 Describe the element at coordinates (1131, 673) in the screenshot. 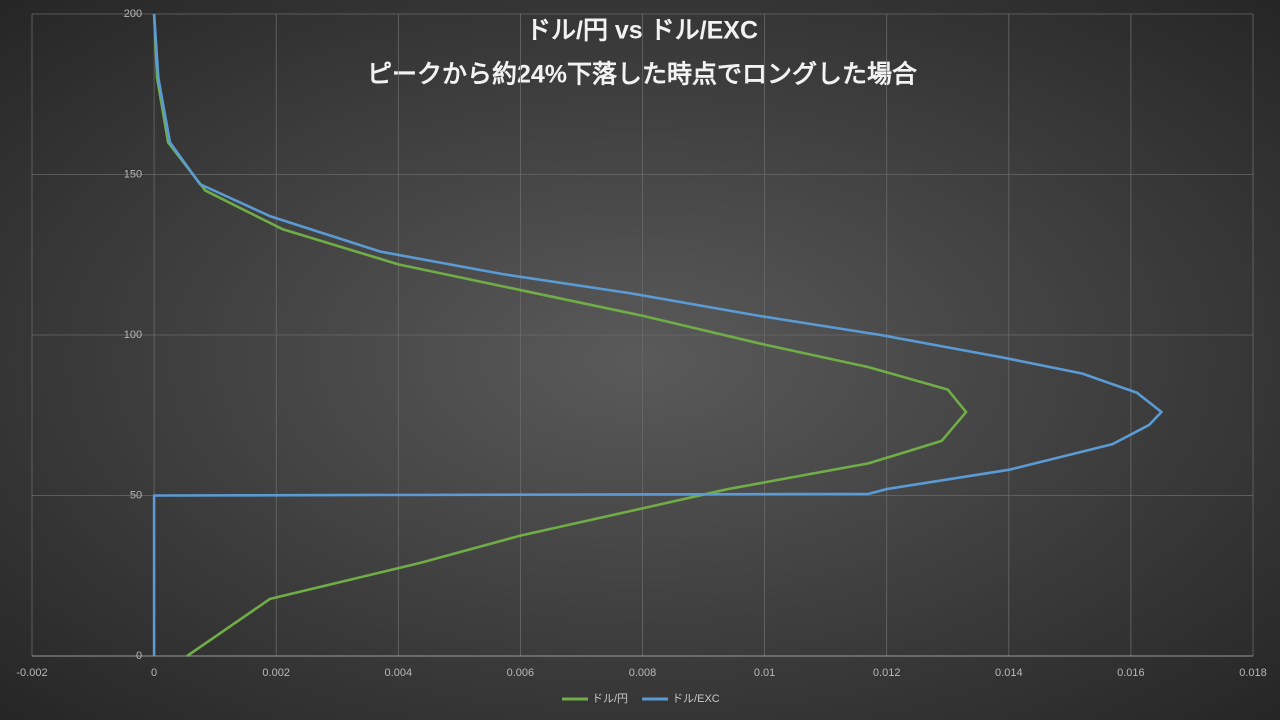

I see `x-tick-label: 0.016` at that location.